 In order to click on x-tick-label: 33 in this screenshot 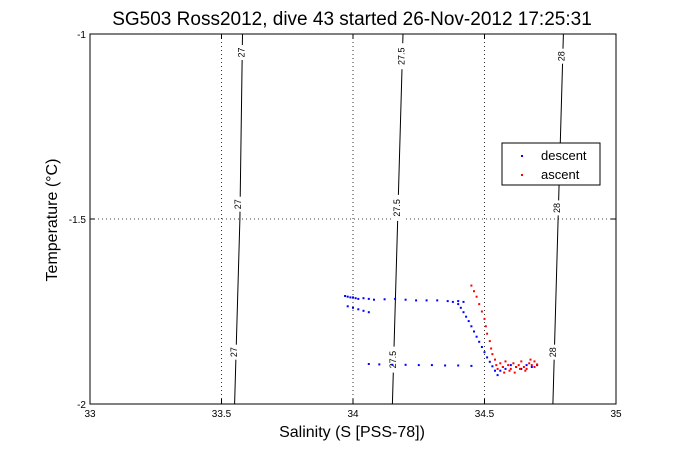, I will do `click(90, 414)`.